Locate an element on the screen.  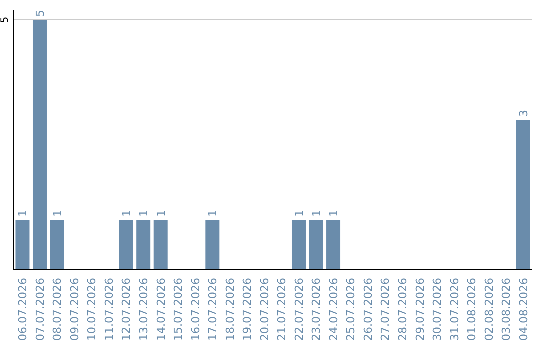
x-tick-label: 16.07.2026 is located at coordinates (195, 309).